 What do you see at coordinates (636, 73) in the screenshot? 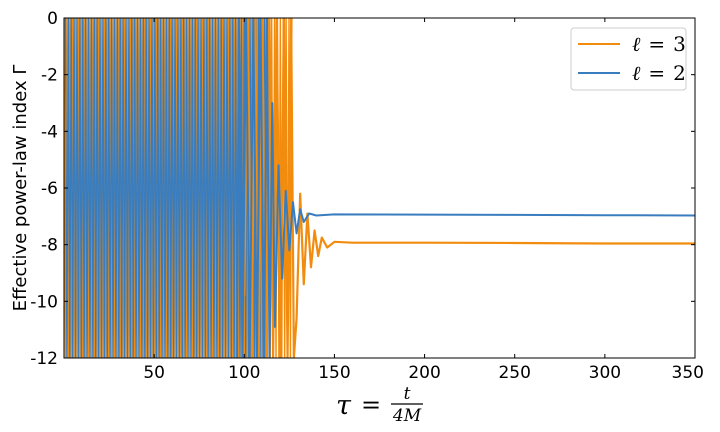
I see `legend-label-l2-symbol: ℓ` at bounding box center [636, 73].